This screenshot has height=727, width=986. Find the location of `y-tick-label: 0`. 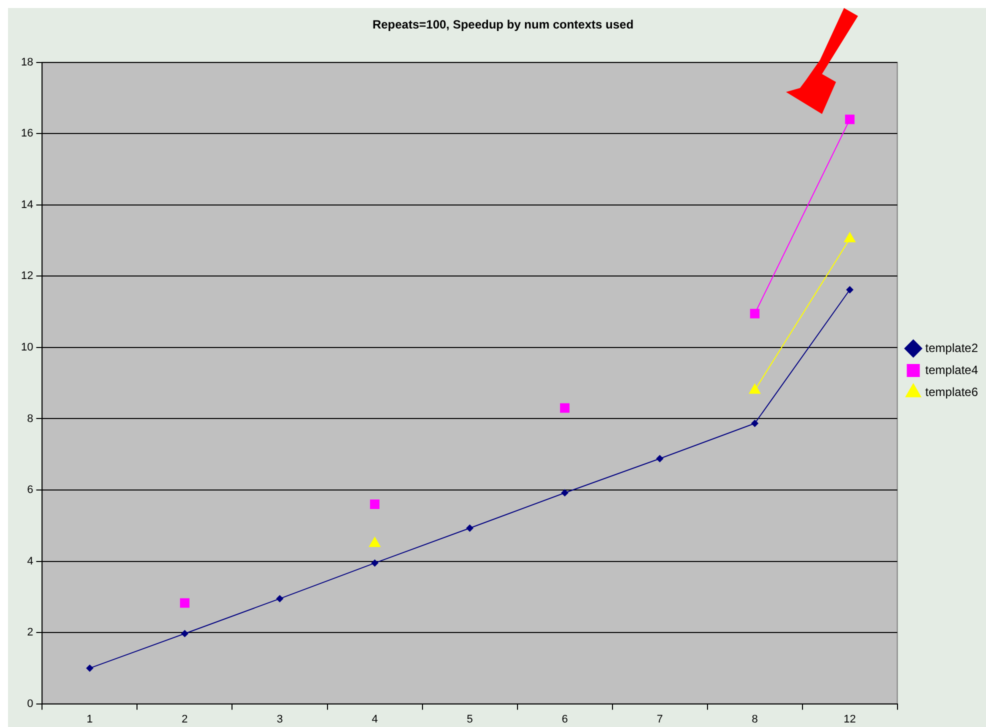

y-tick-label: 0 is located at coordinates (30, 704).